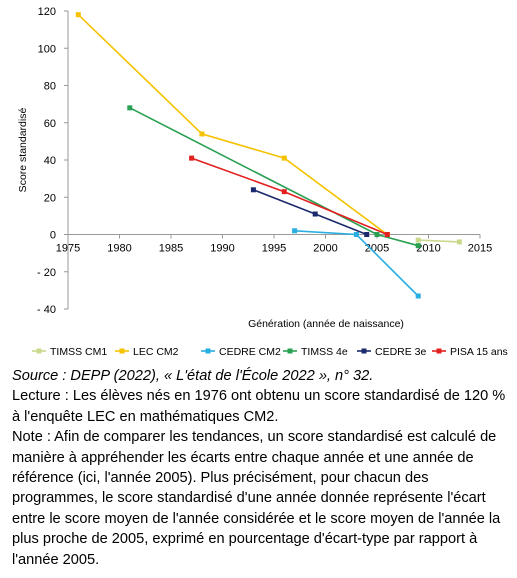 This screenshot has height=578, width=517. Describe the element at coordinates (356, 263) in the screenshot. I see `series-cedre-cm2` at that location.